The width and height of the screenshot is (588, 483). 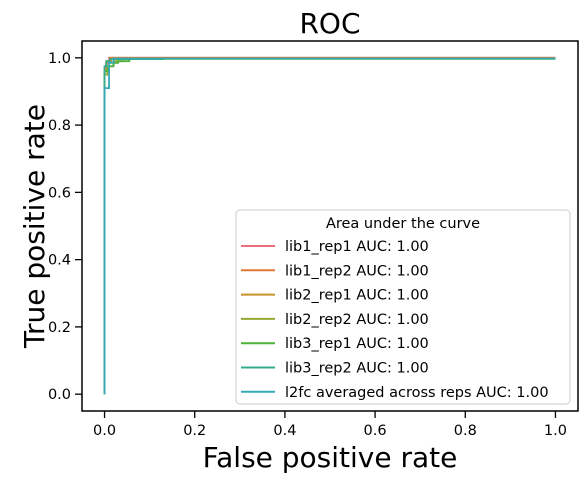 What do you see at coordinates (357, 320) in the screenshot?
I see `legend-label: lib2_rep2 AUC: 1.00` at bounding box center [357, 320].